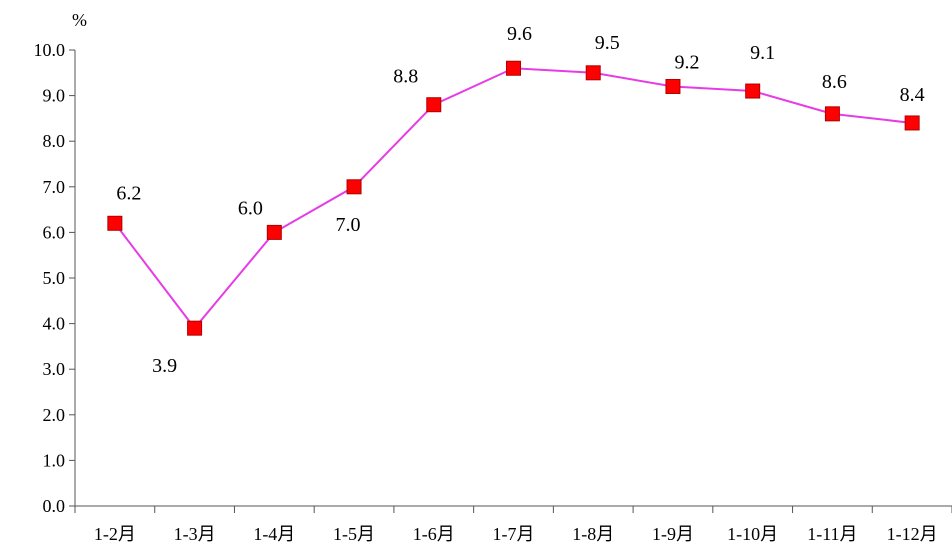  I want to click on data-label: 9.2, so click(686, 62).